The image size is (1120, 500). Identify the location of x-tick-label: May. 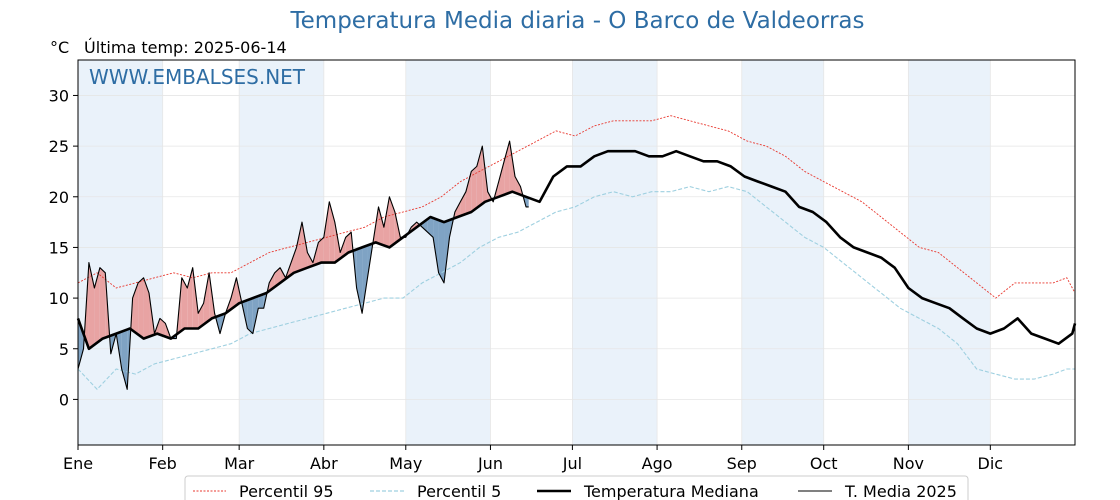
(405, 463).